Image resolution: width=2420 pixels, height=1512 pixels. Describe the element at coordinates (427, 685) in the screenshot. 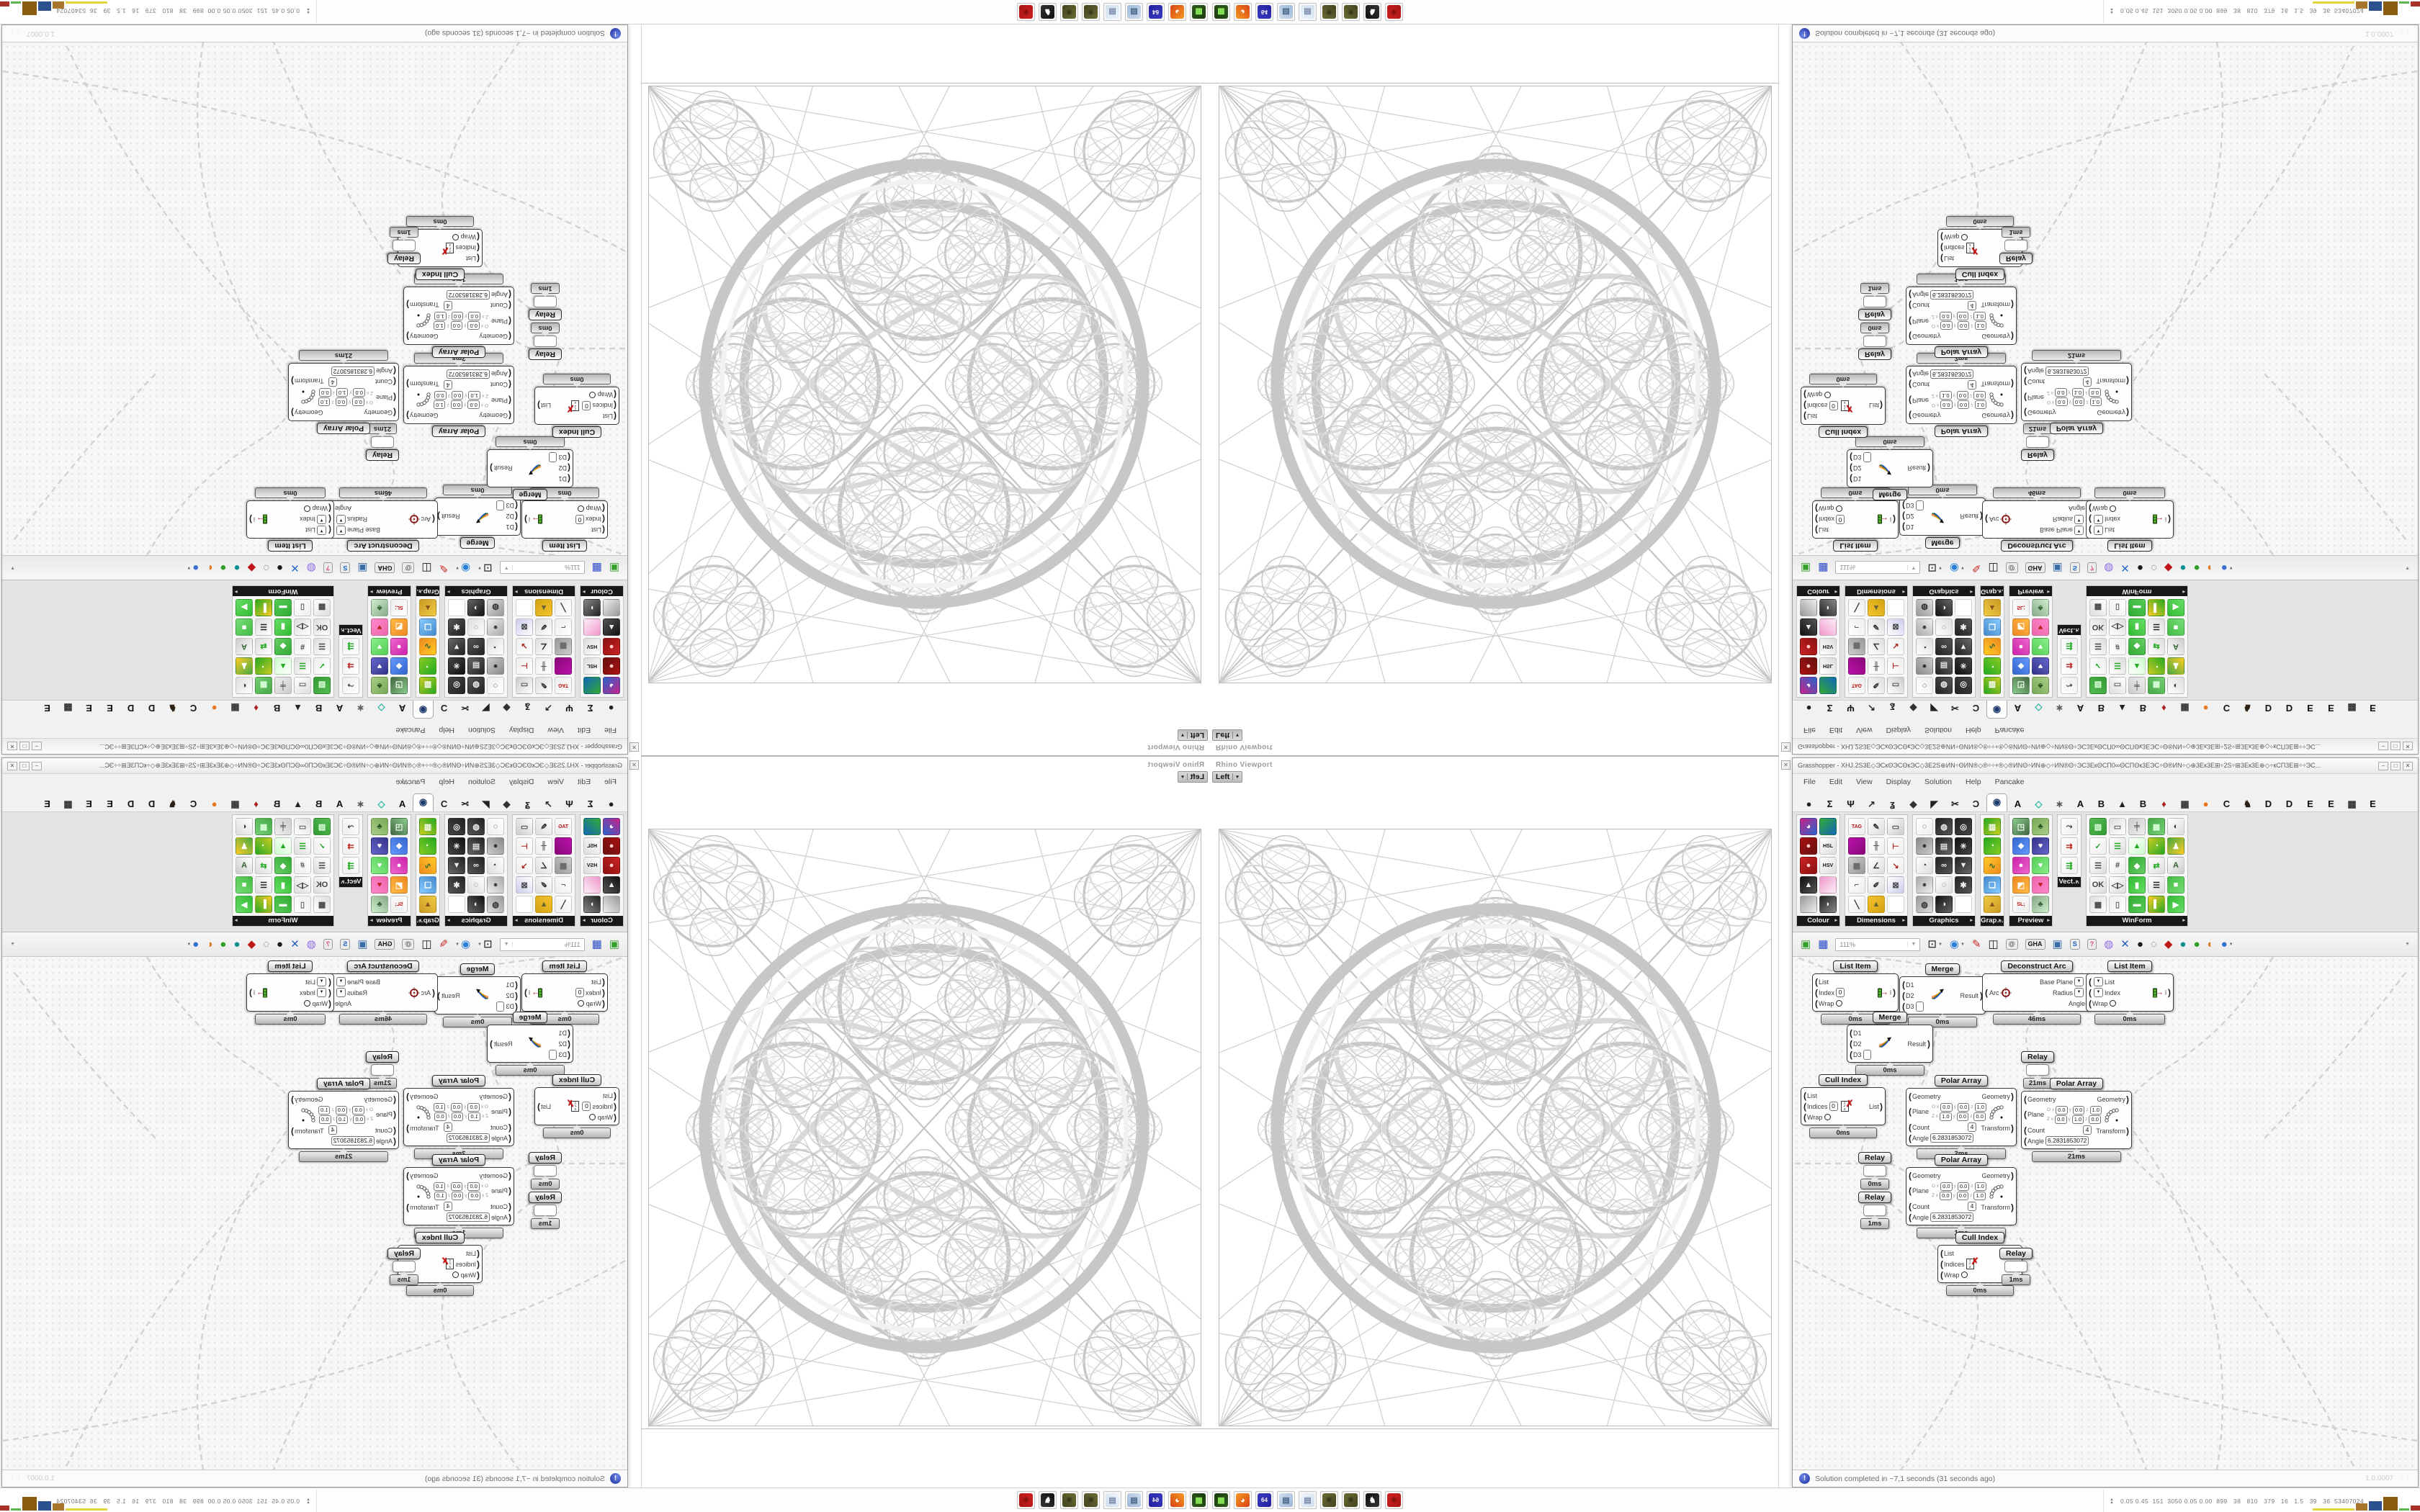

I see `palette-icon: ▥` at that location.